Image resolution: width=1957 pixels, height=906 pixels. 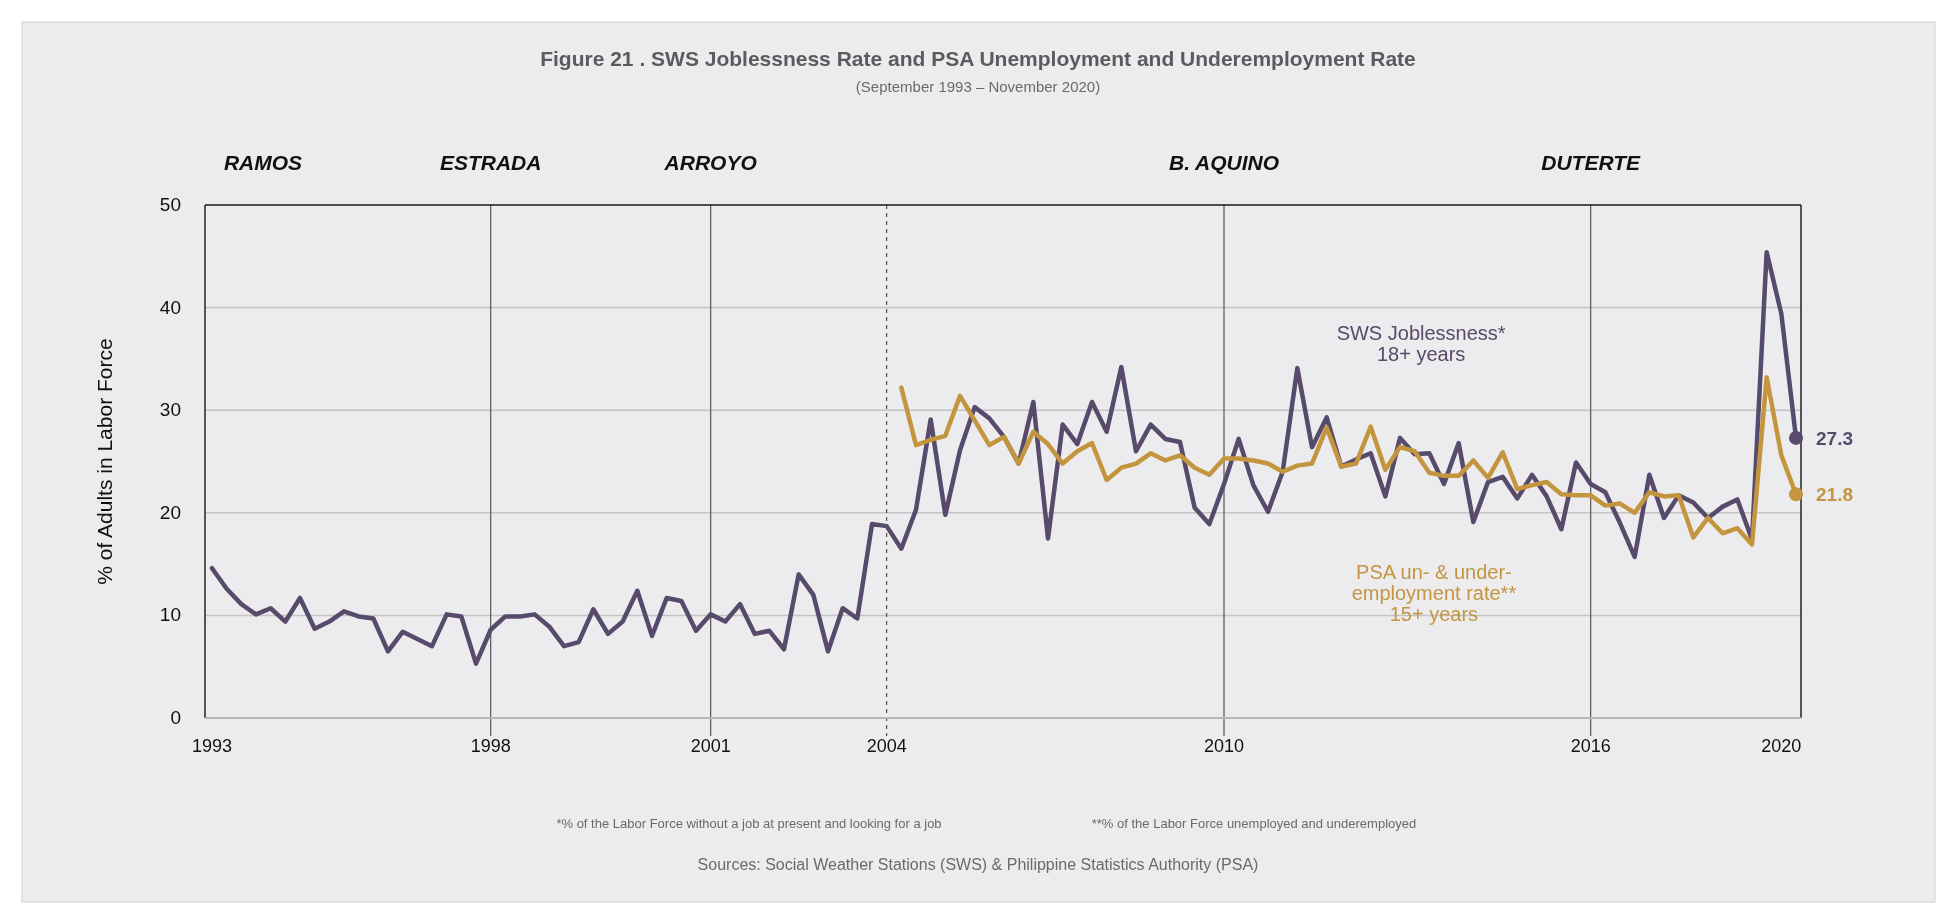 I want to click on text: *% of the Labor Force without a job at present and looking for a job, so click(x=749, y=823).